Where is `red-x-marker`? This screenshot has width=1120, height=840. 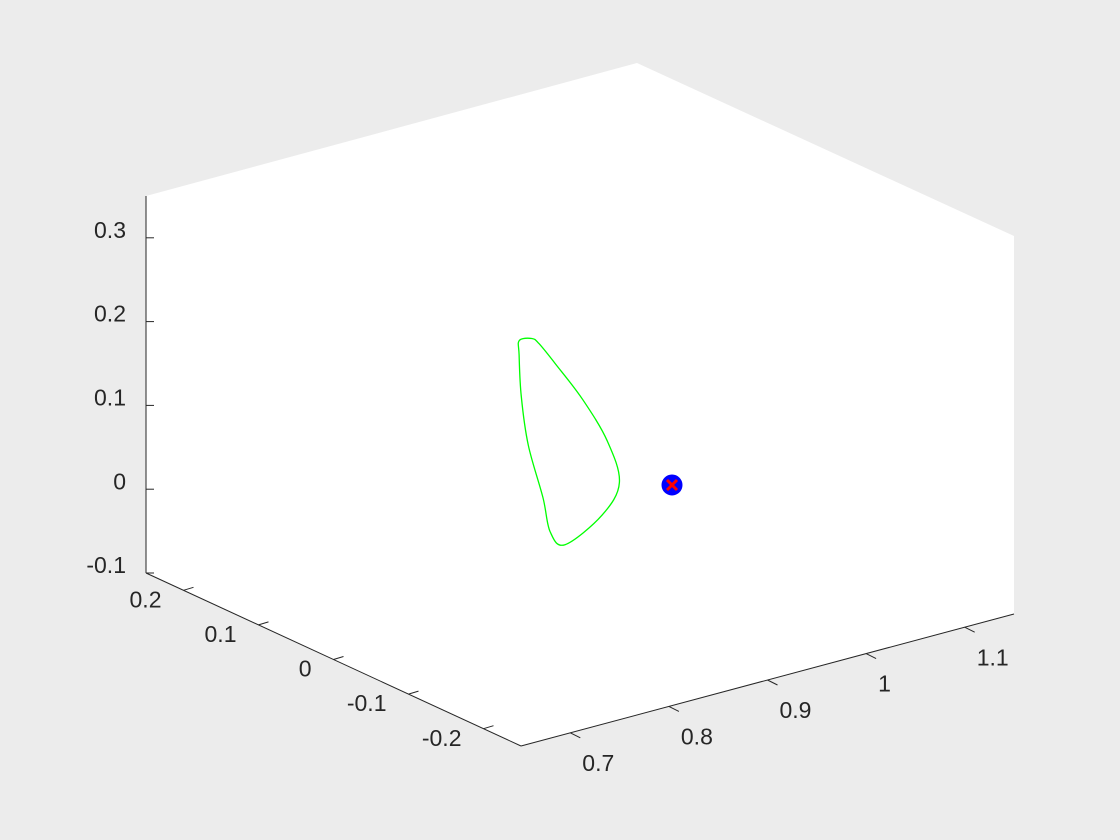
red-x-marker is located at coordinates (672, 485).